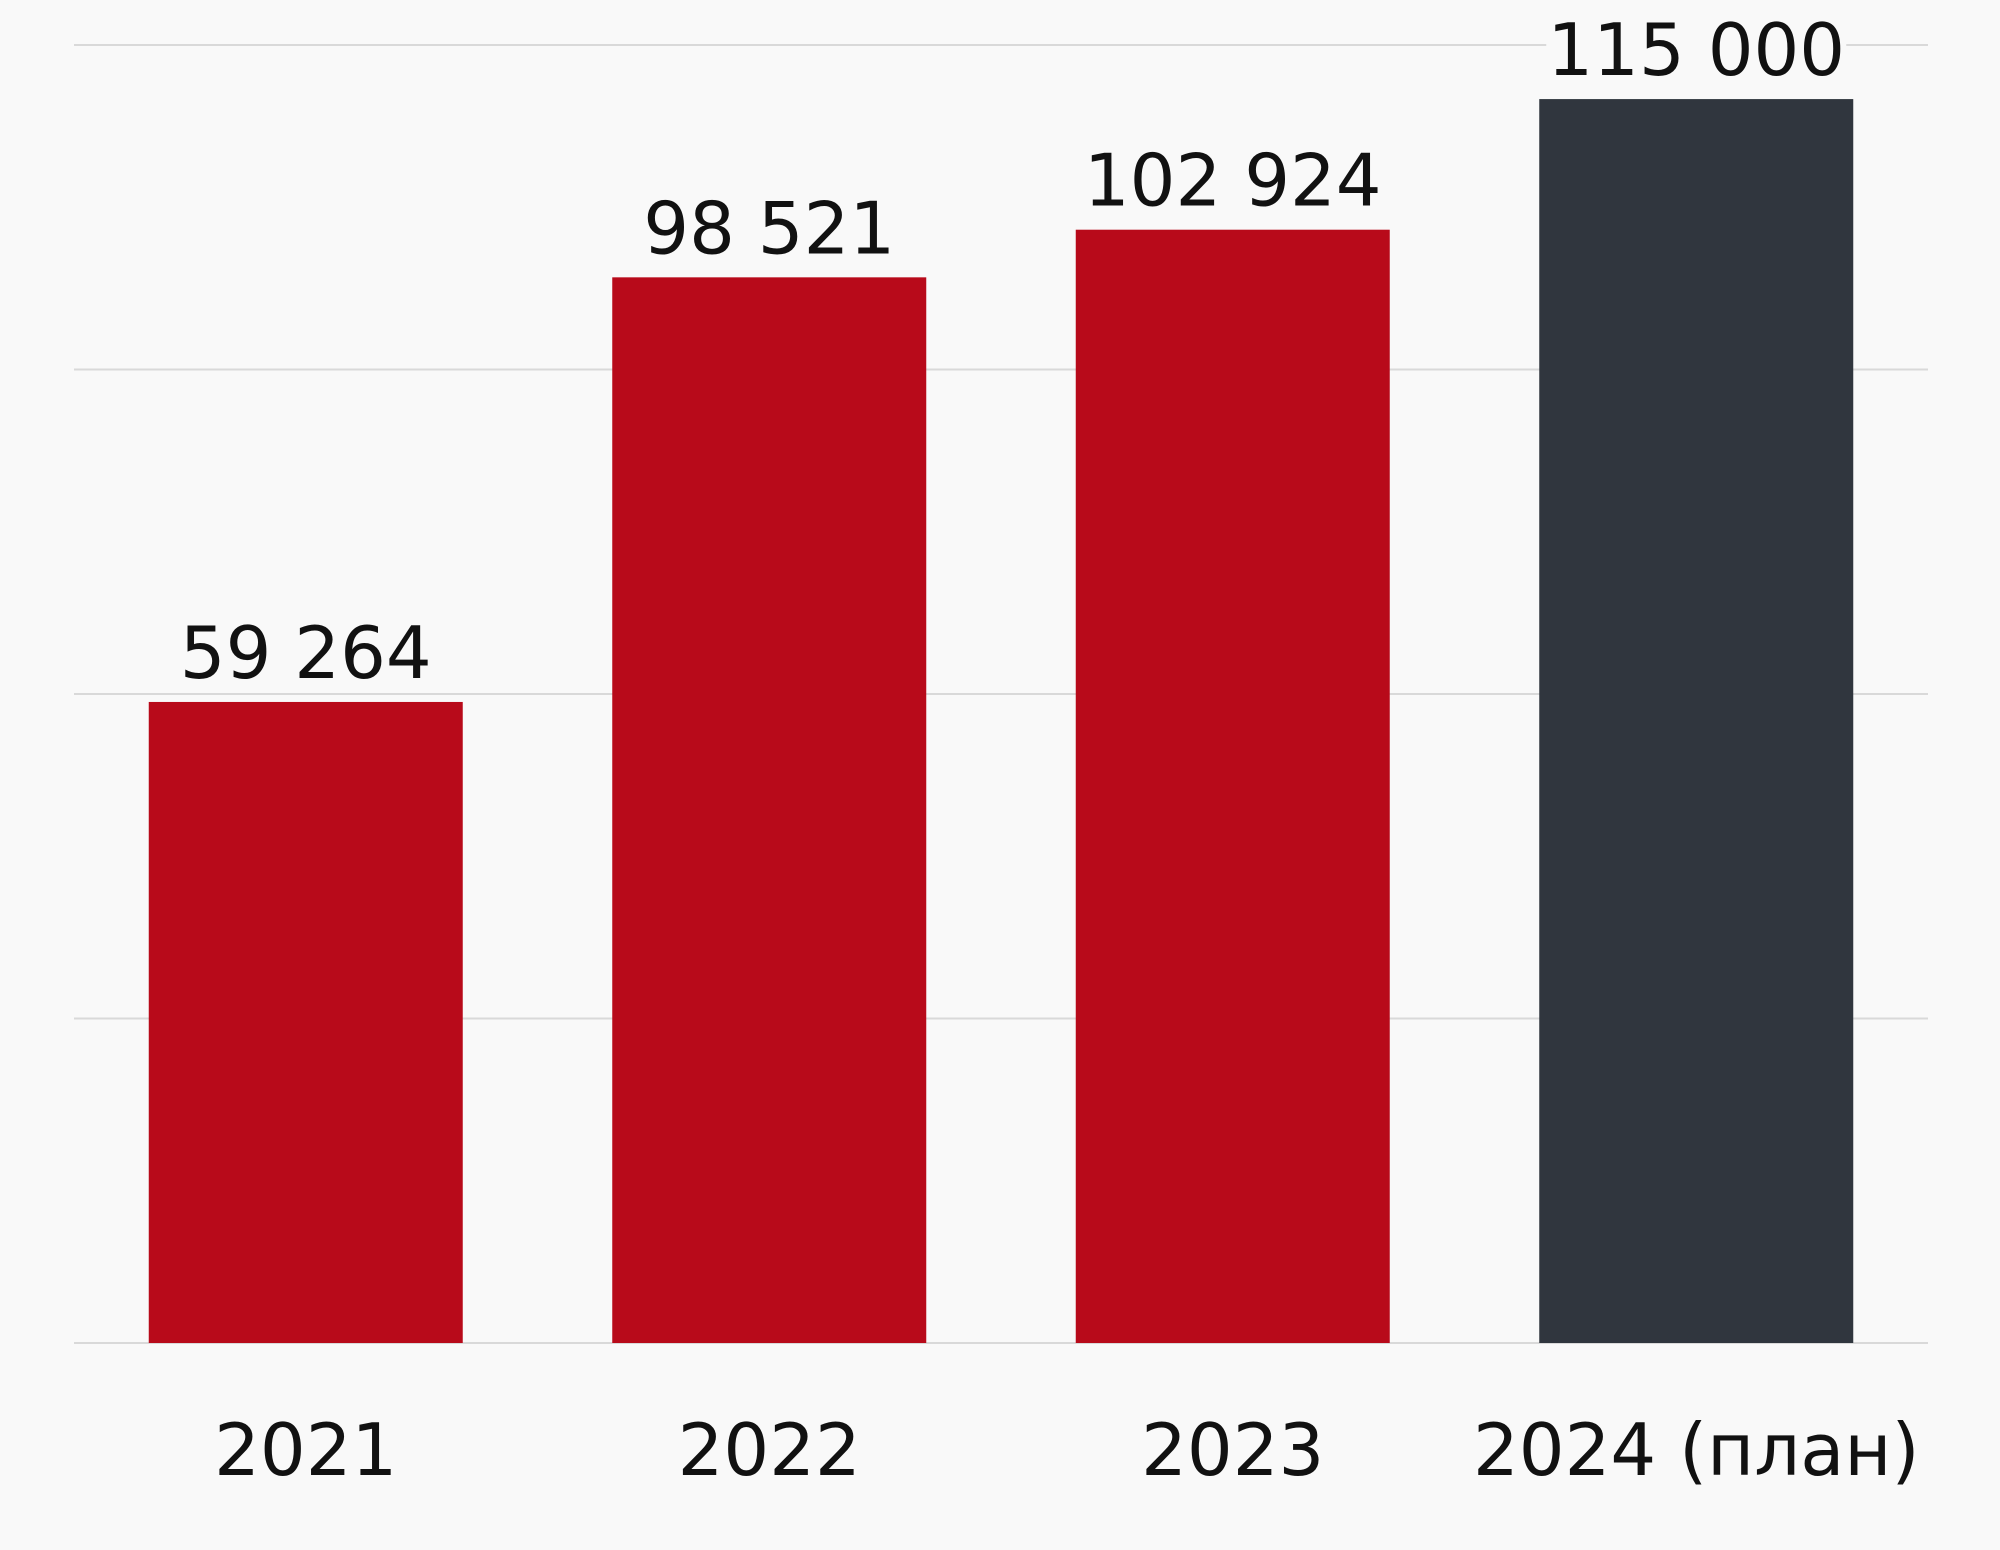 The image size is (2000, 1550). Describe the element at coordinates (1232, 1450) in the screenshot. I see `x-tick-label: 2023` at that location.